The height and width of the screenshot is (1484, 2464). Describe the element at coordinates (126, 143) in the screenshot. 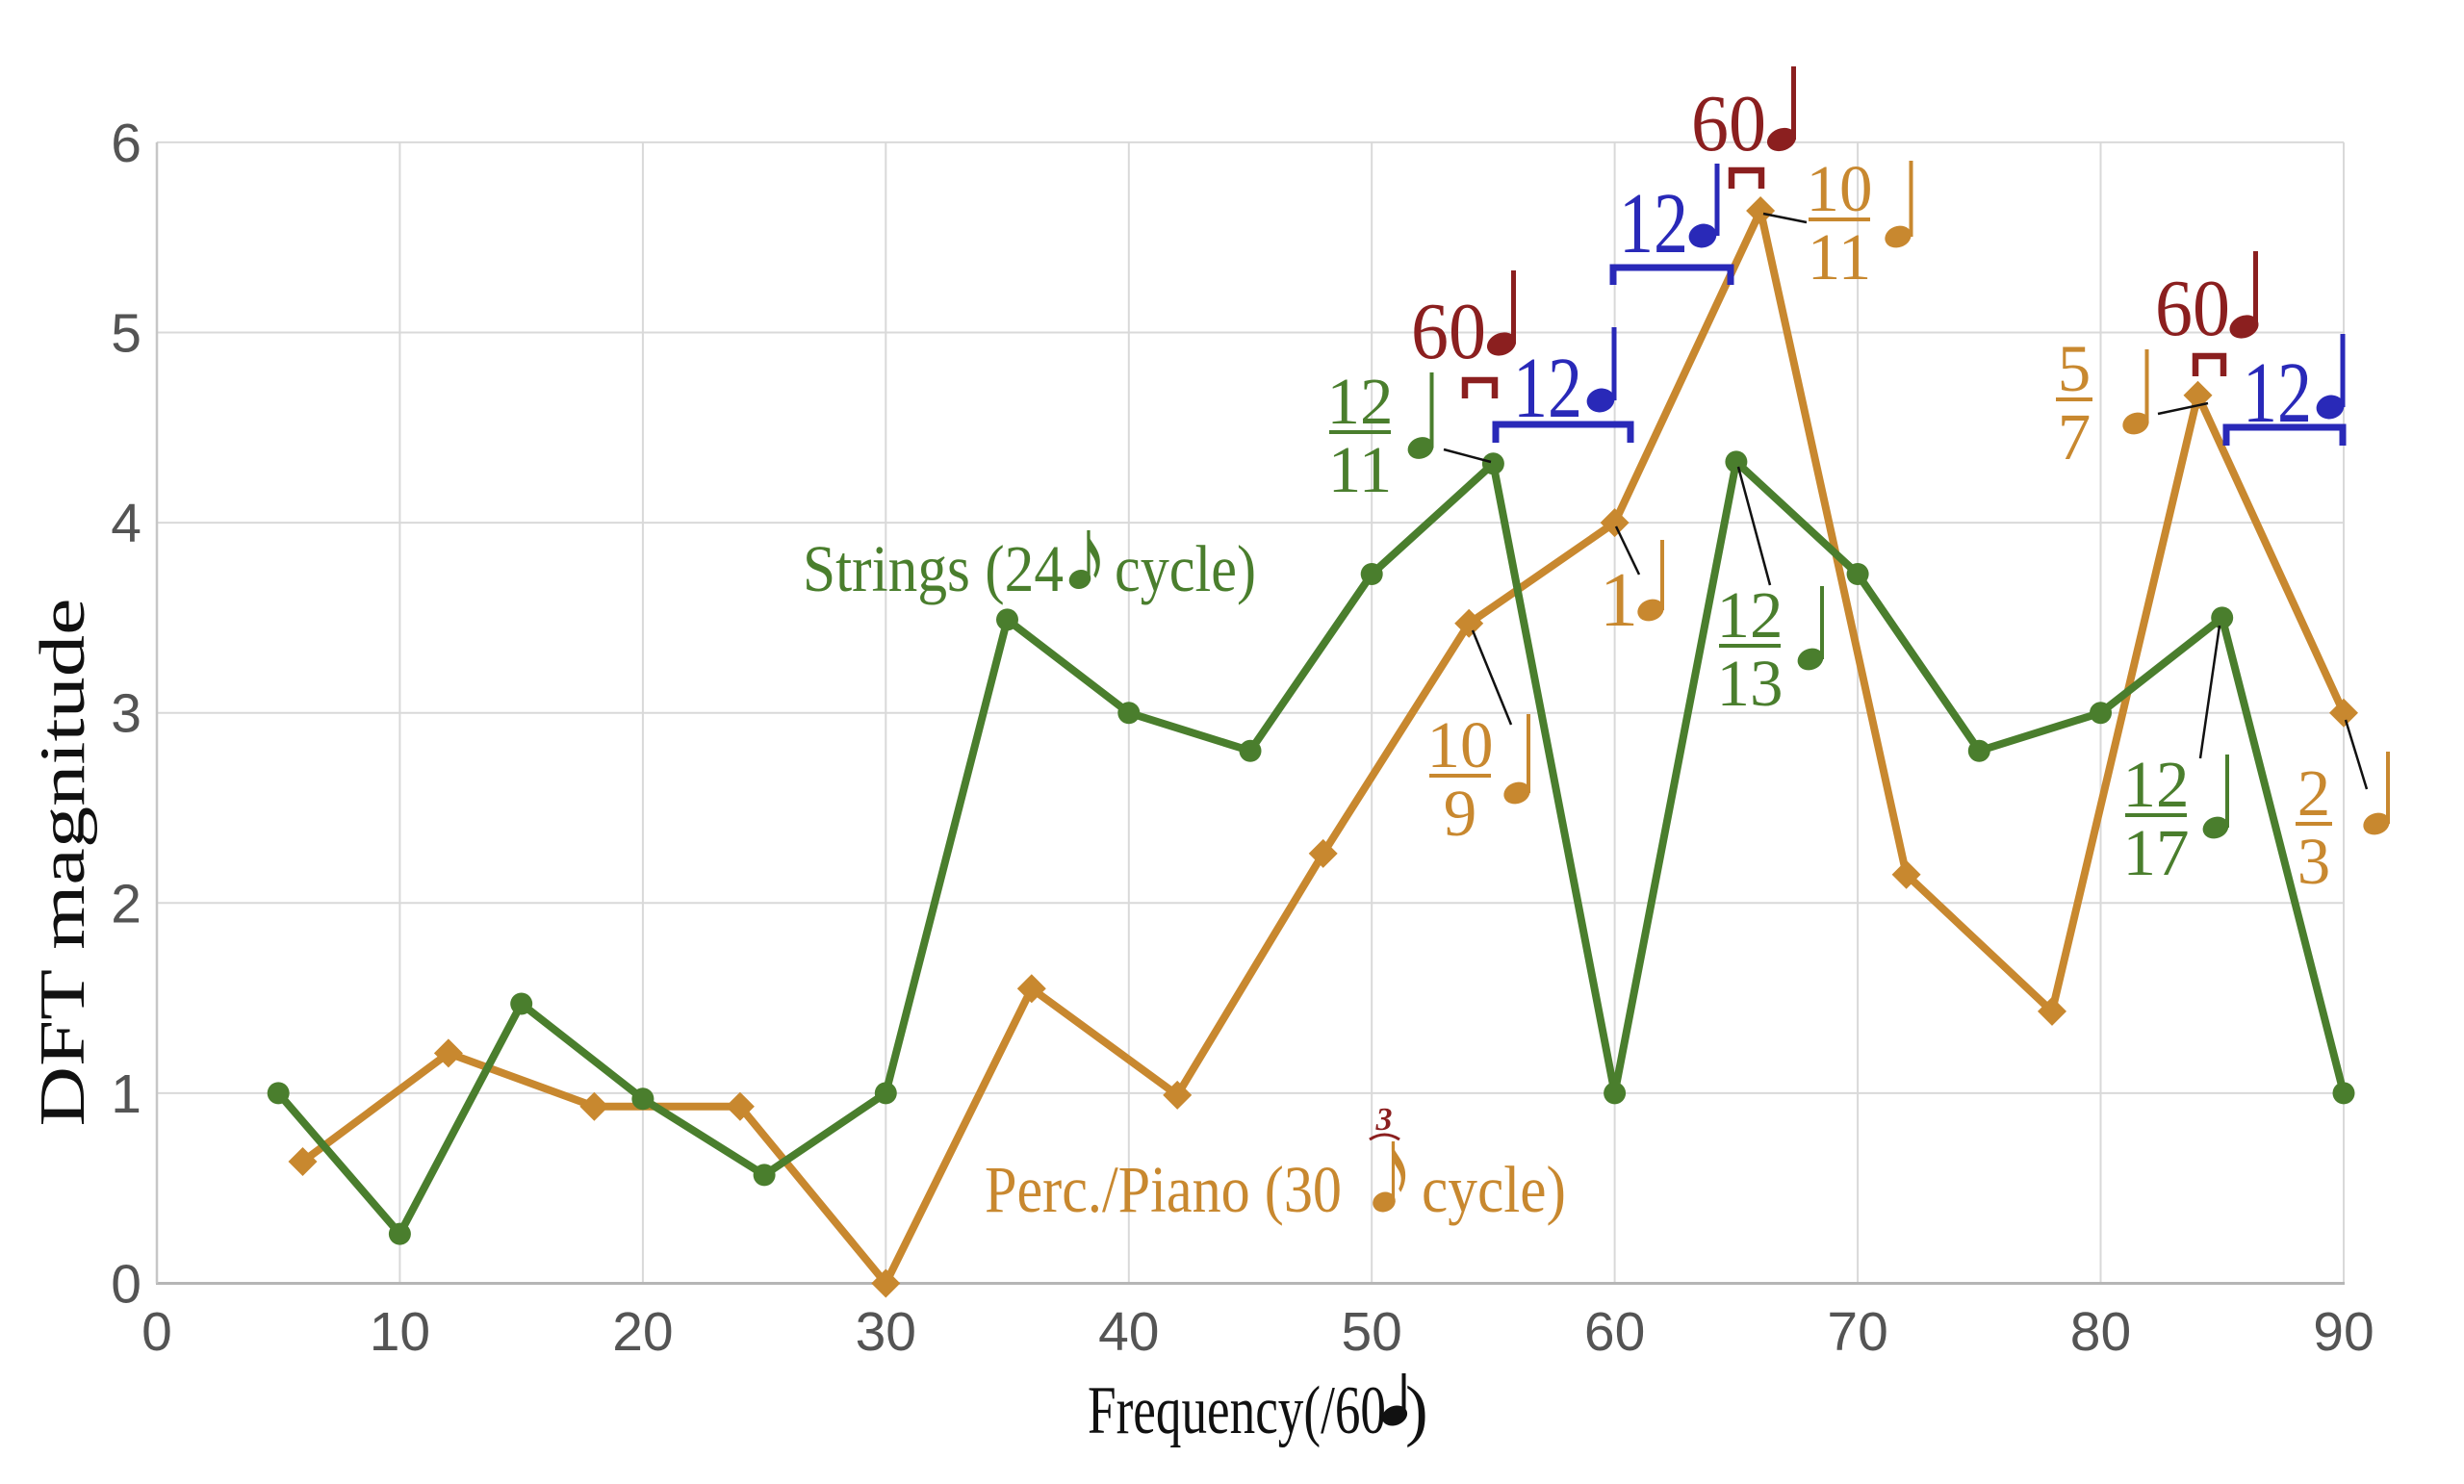

I see `svg-text: 6` at that location.